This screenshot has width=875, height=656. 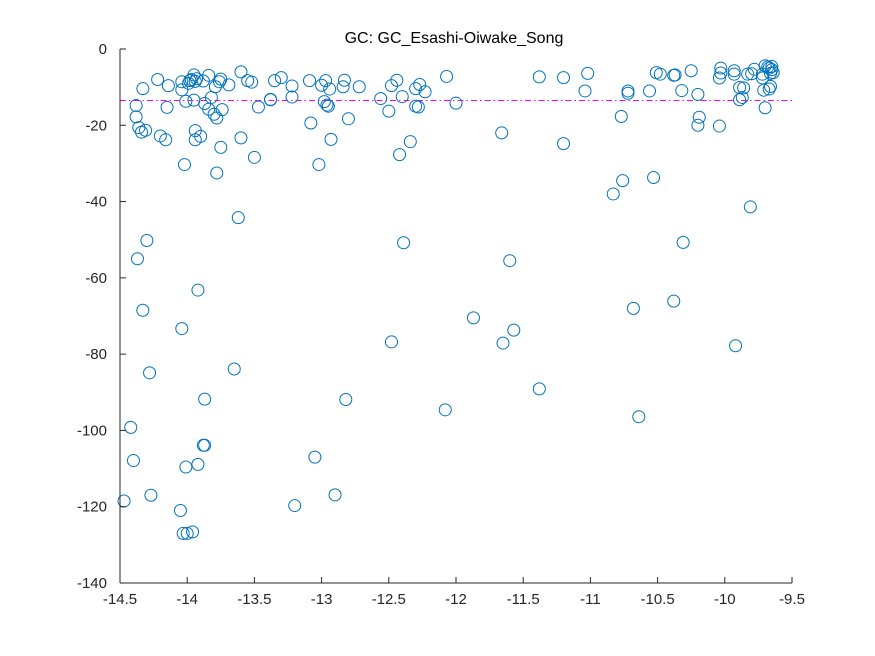 What do you see at coordinates (96, 125) in the screenshot?
I see `y-tick-label: -20` at bounding box center [96, 125].